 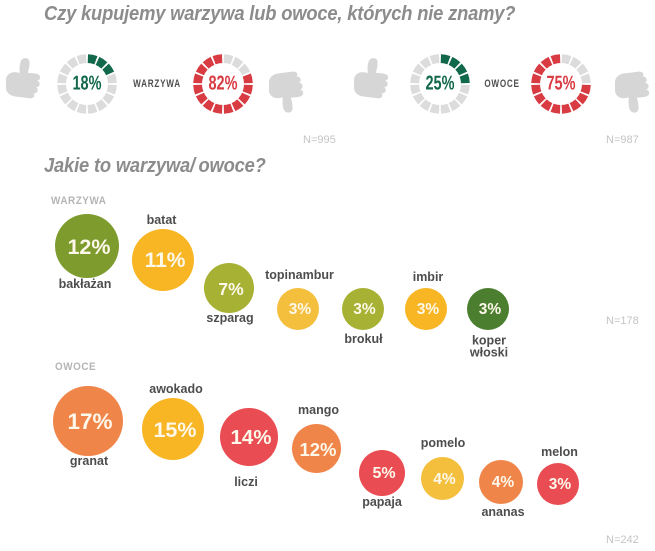 I want to click on svg-text: 18%, so click(x=87, y=84).